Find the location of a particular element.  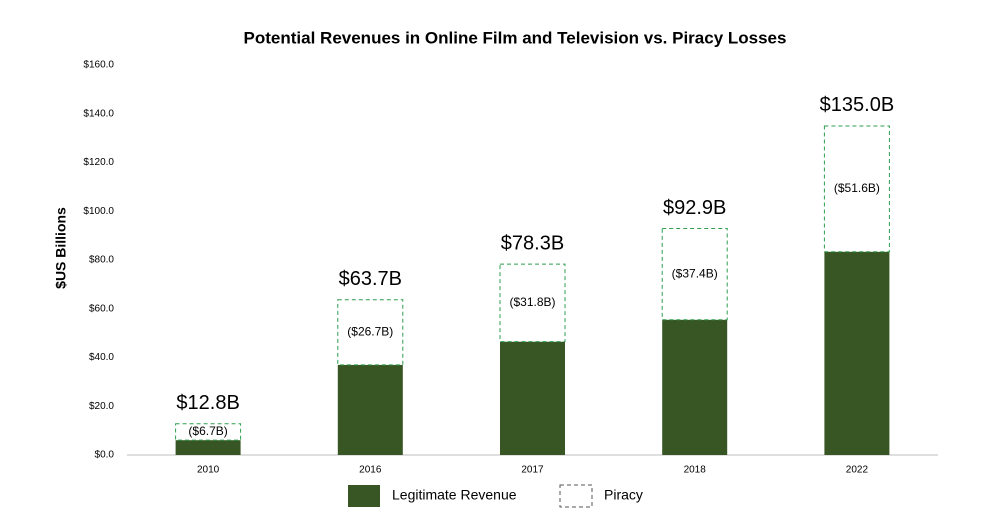

y-tick-label: $40.0 is located at coordinates (101, 357).